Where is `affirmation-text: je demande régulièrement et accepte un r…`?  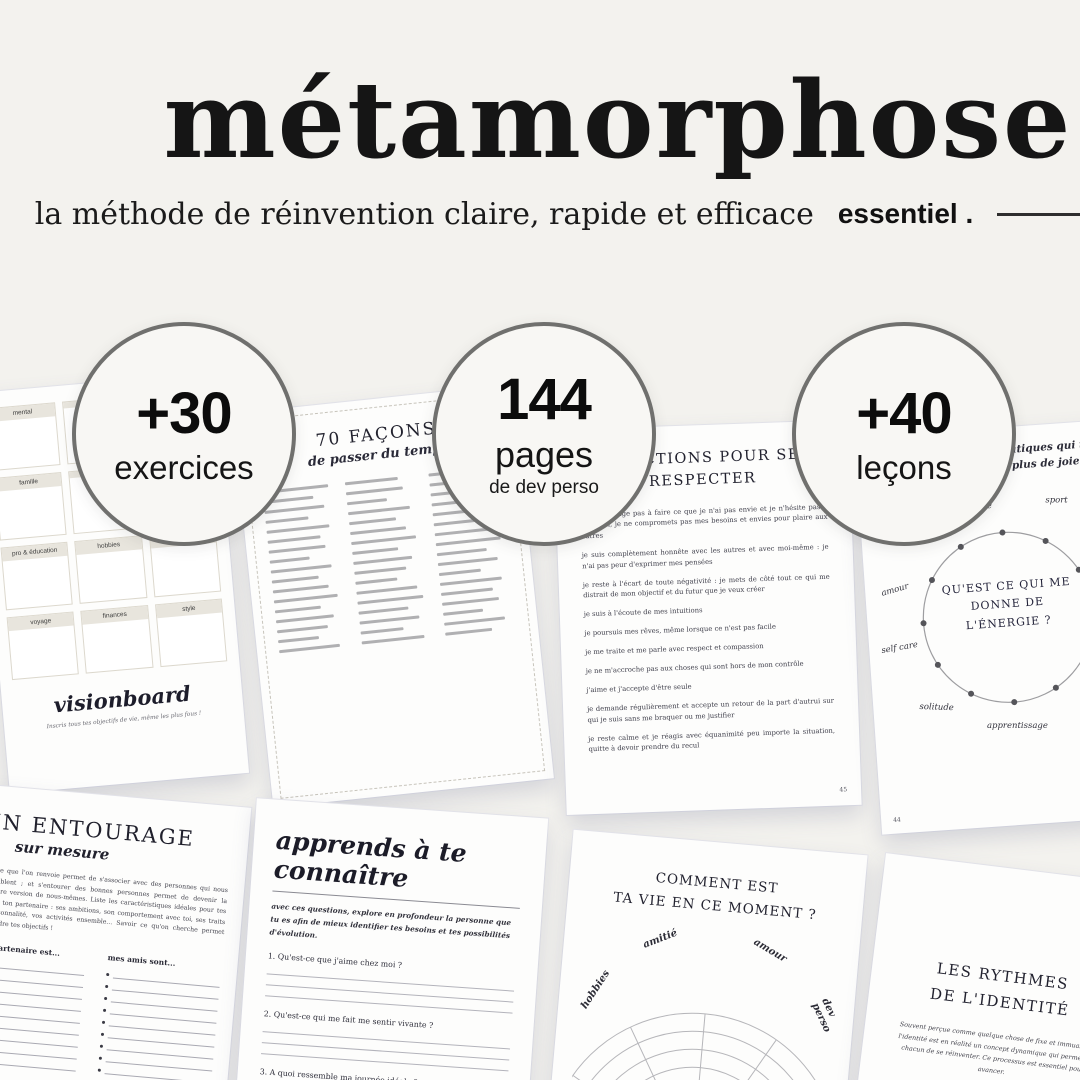
affirmation-text: je demande régulièrement et accepte un r… is located at coordinates (711, 710).